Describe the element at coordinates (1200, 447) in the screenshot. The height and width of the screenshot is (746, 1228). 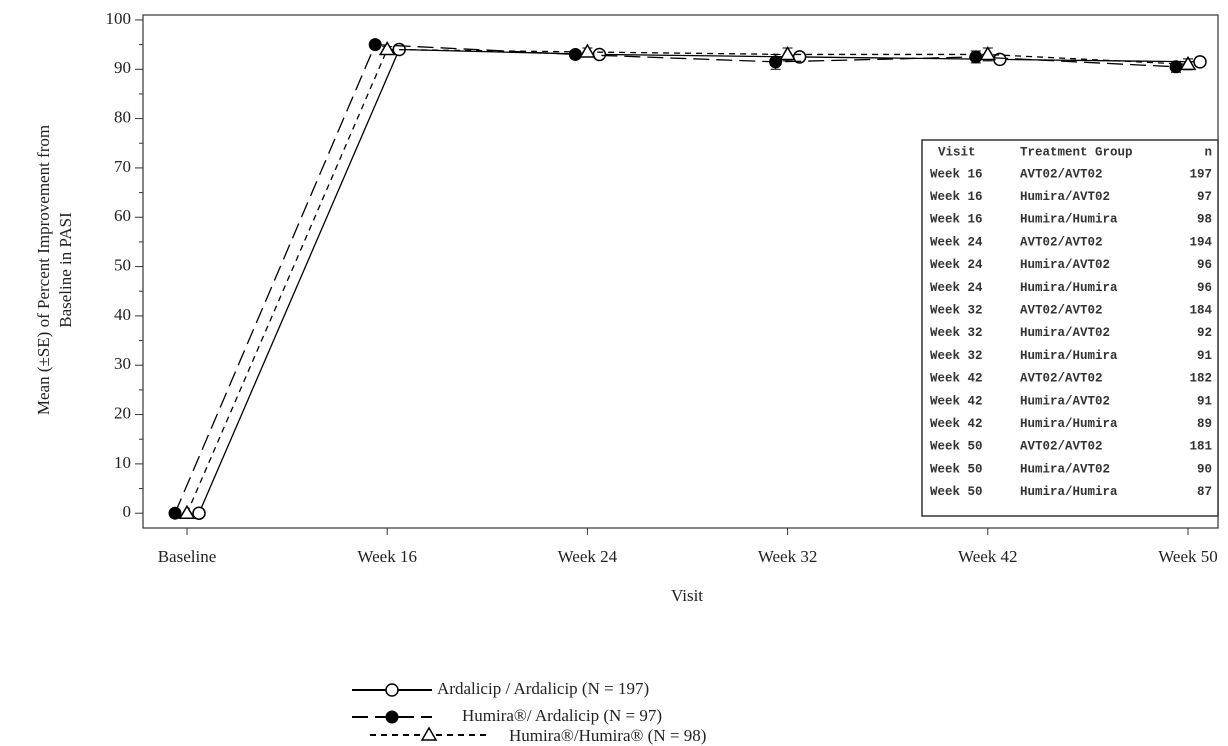
I see `table-cell: 181` at that location.